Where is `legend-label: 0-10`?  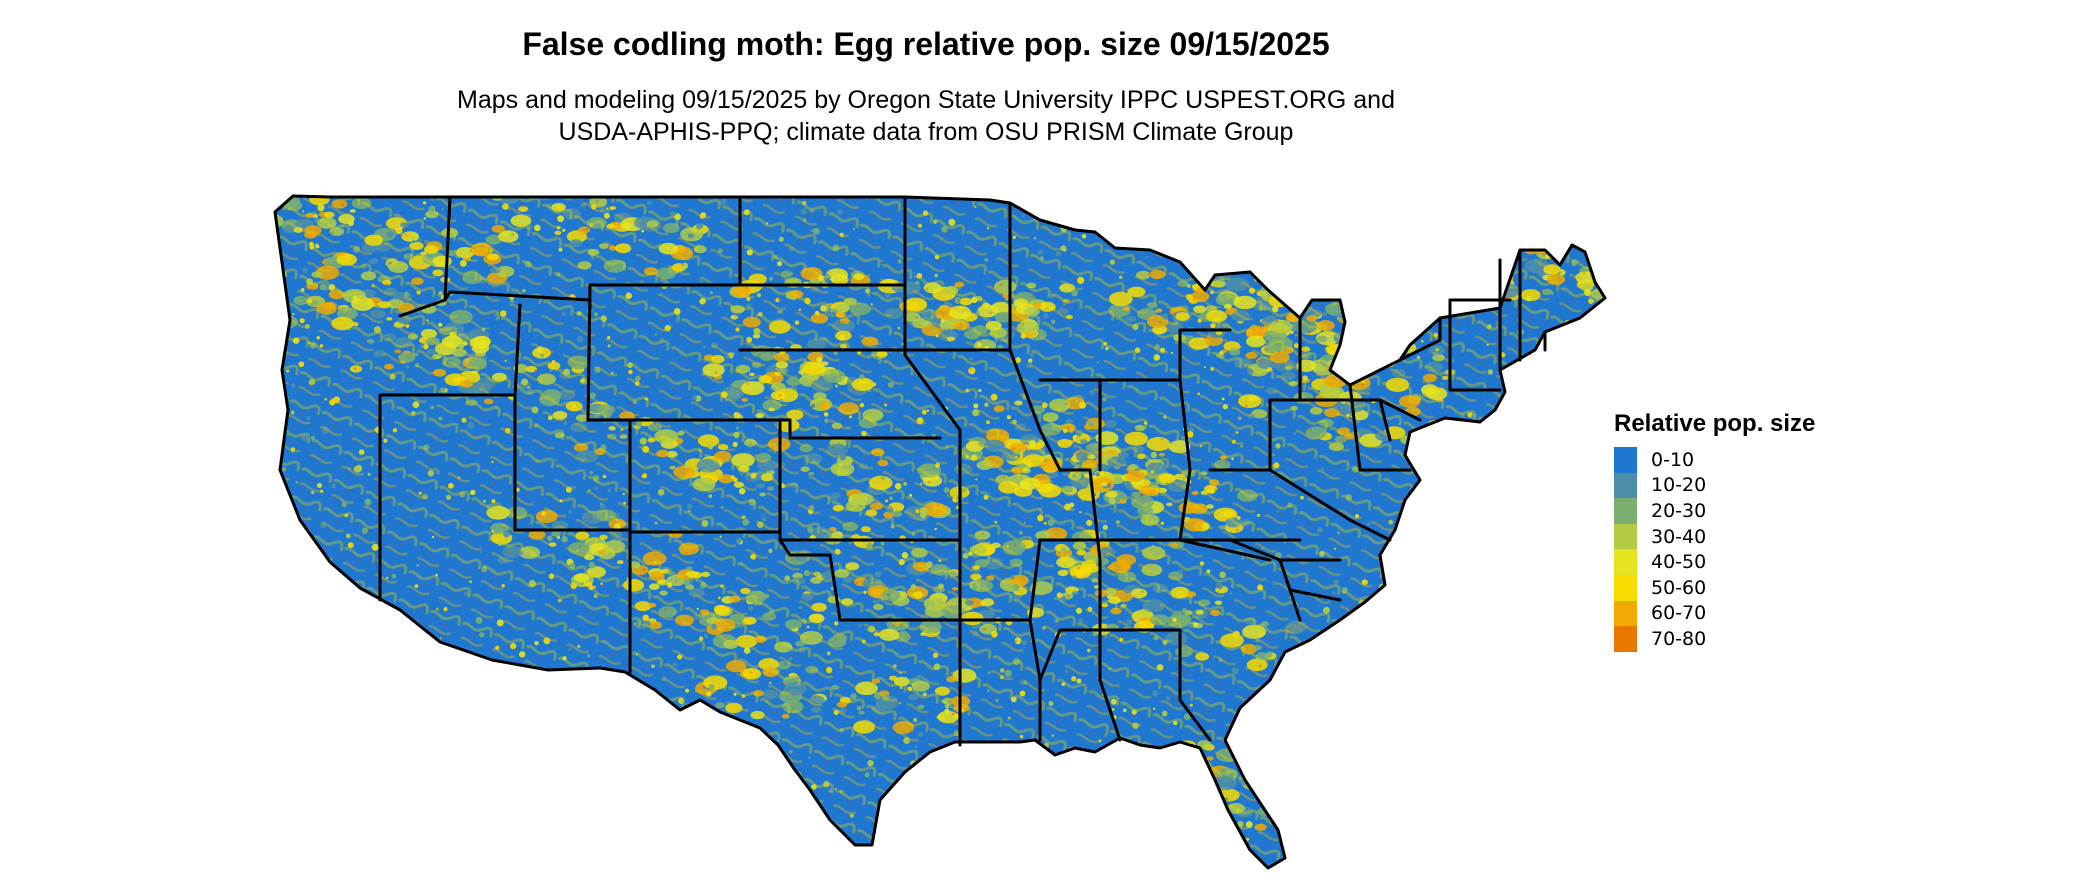 legend-label: 0-10 is located at coordinates (1673, 459).